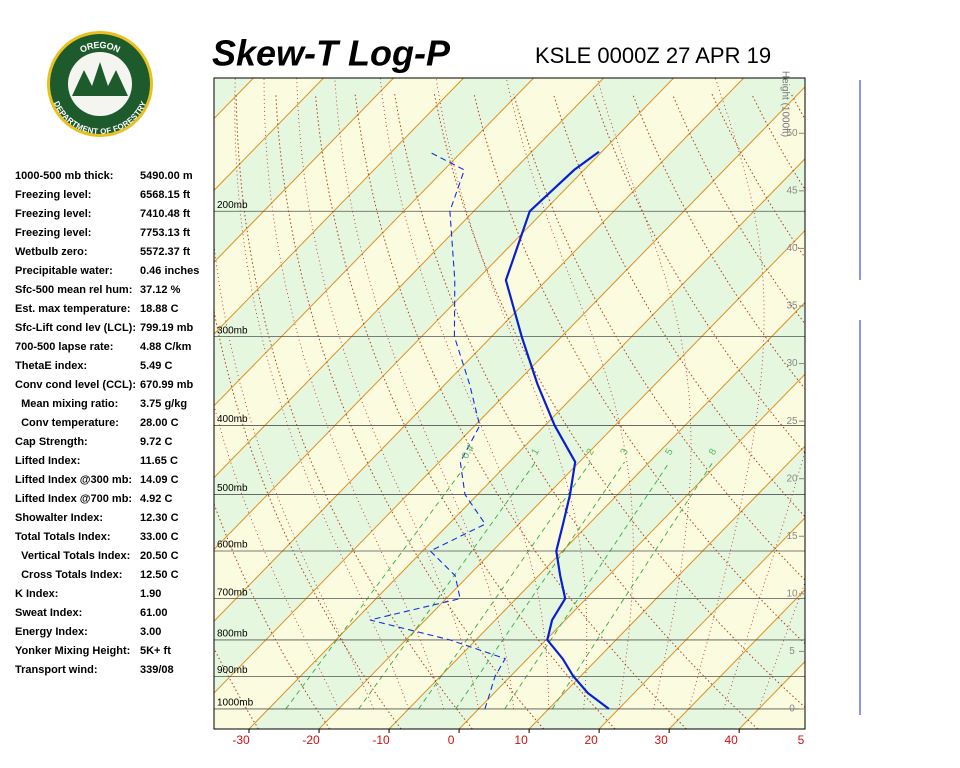 This screenshot has width=960, height=768. What do you see at coordinates (72, 556) in the screenshot?
I see `index-label: Vertical Totals Index:` at bounding box center [72, 556].